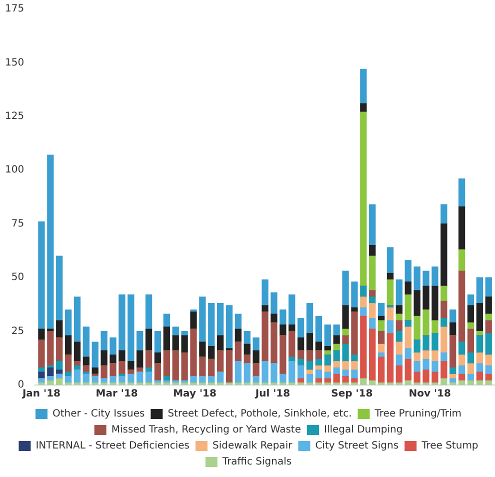 This screenshot has height=477, width=495. I want to click on legend-label: Tree Stump, so click(449, 446).